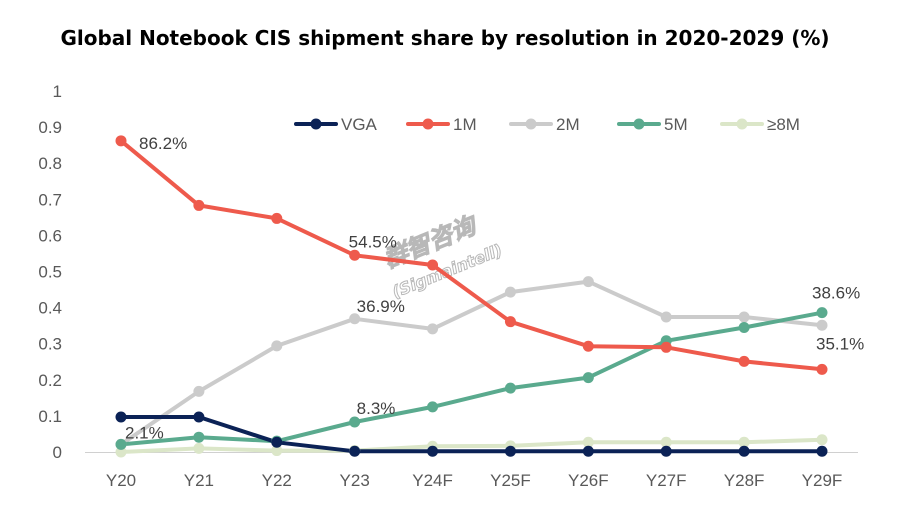 This screenshot has height=510, width=900. What do you see at coordinates (471, 434) in the screenshot?
I see `series-line-vga` at bounding box center [471, 434].